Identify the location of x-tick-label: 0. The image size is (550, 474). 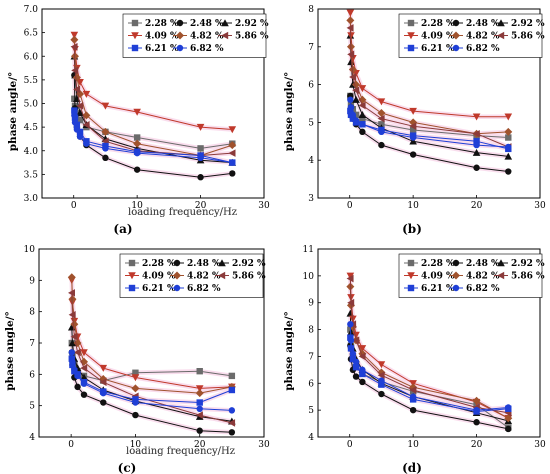
(350, 445).